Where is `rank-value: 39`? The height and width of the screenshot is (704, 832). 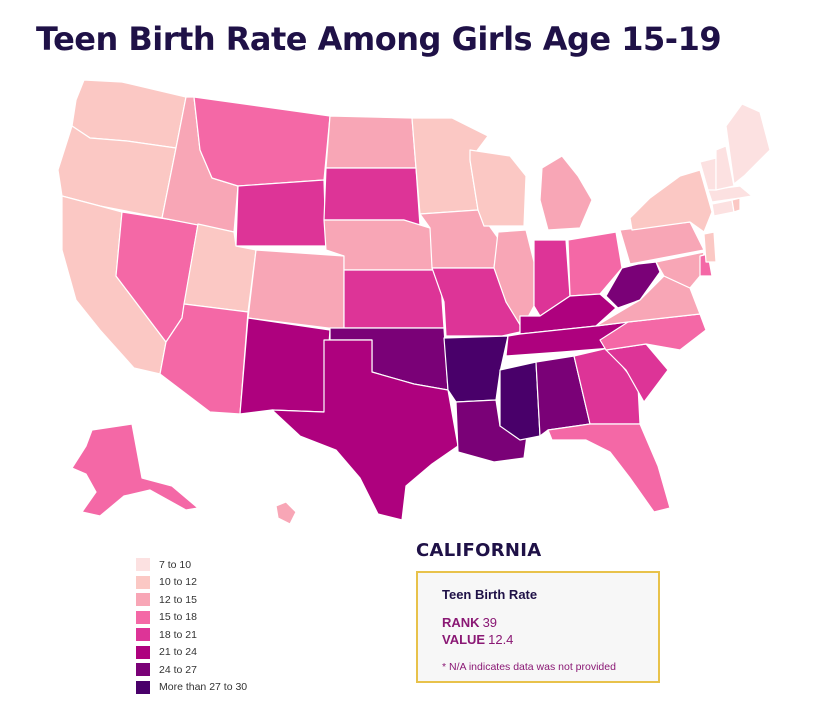
rank-value: 39 is located at coordinates (490, 622).